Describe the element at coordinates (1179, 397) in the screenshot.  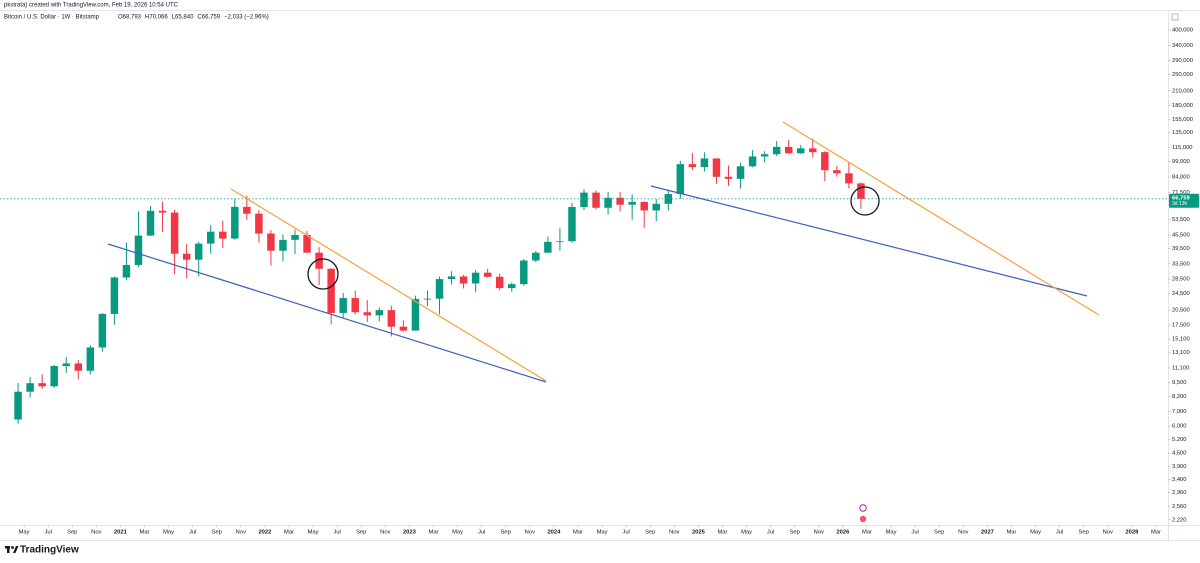
I see `y-tick-label: 8,200` at that location.